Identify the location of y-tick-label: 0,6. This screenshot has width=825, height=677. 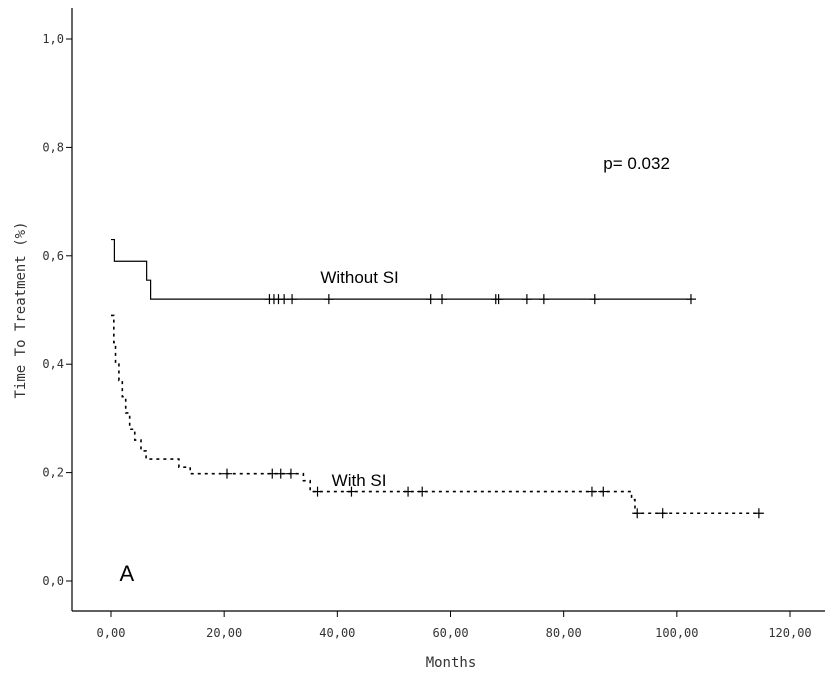
(53, 256).